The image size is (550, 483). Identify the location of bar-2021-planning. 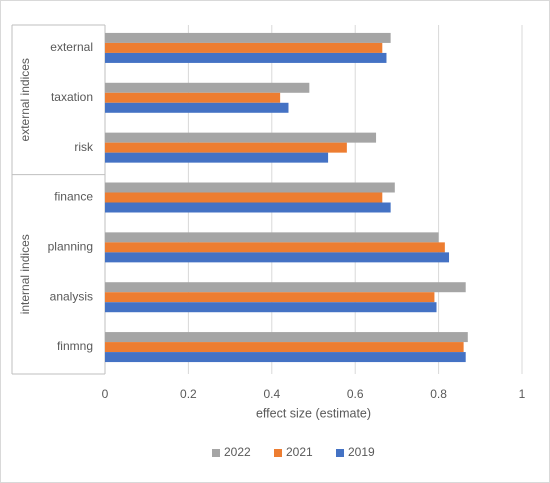
(275, 247).